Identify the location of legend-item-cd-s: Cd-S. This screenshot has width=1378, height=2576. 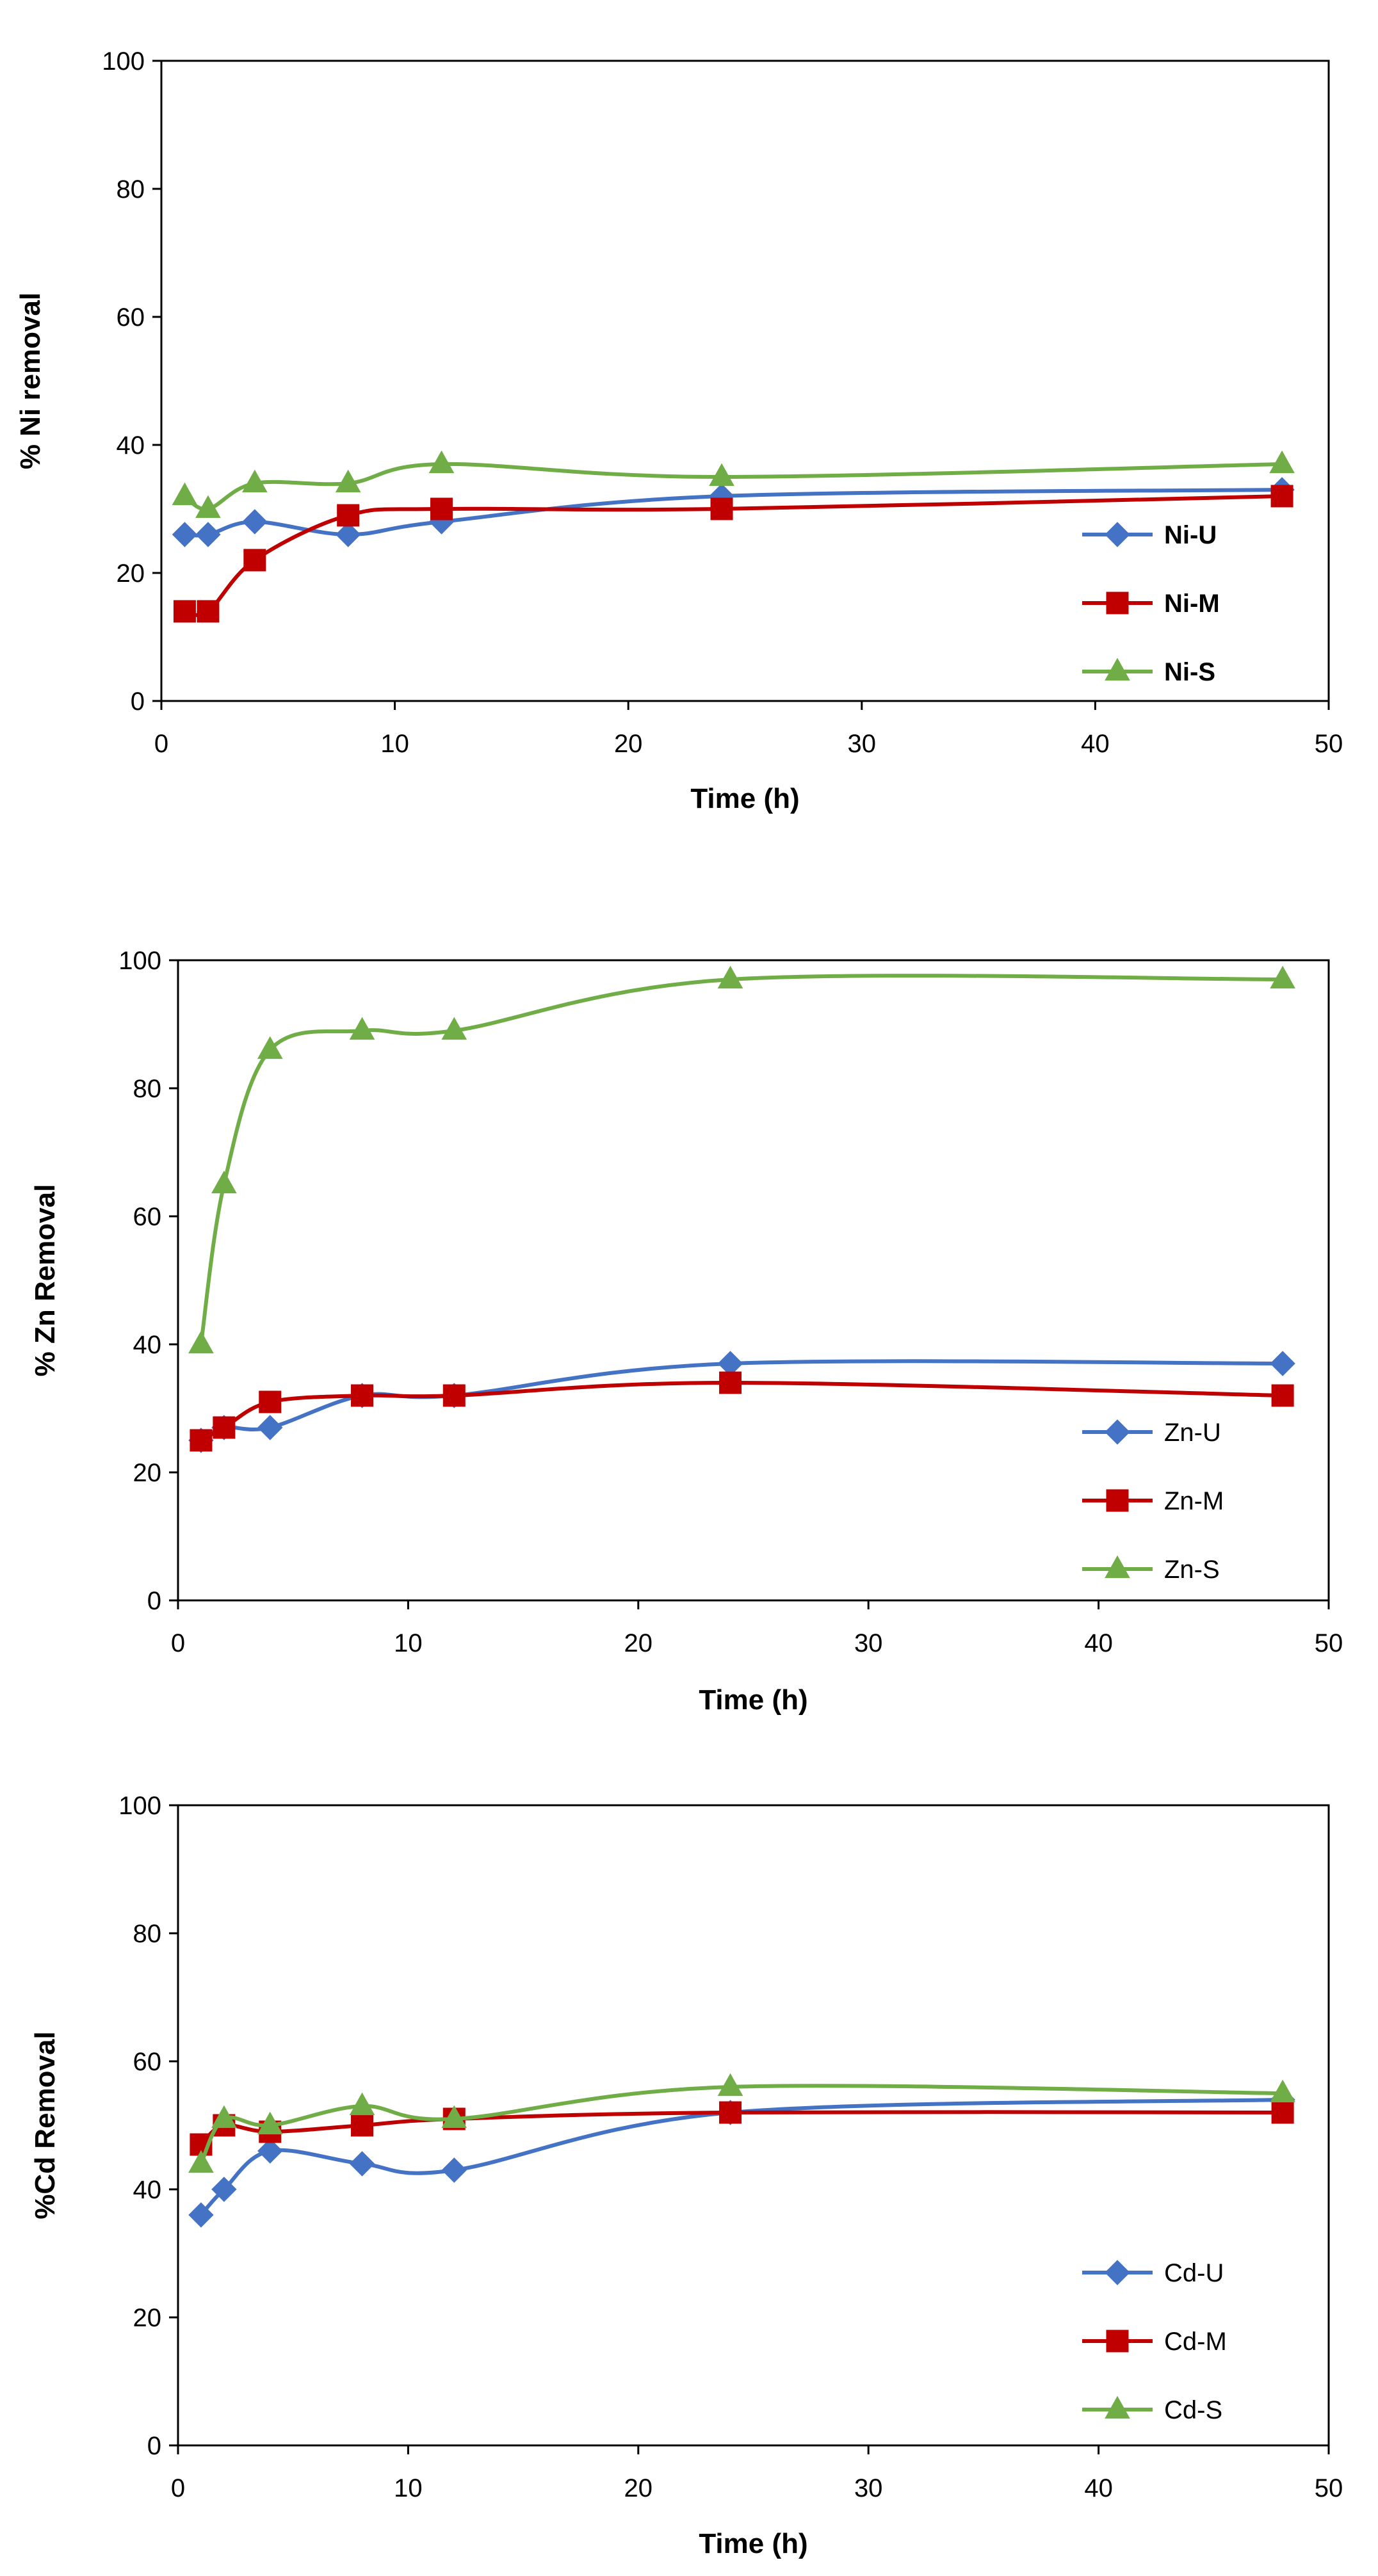
(1152, 2409).